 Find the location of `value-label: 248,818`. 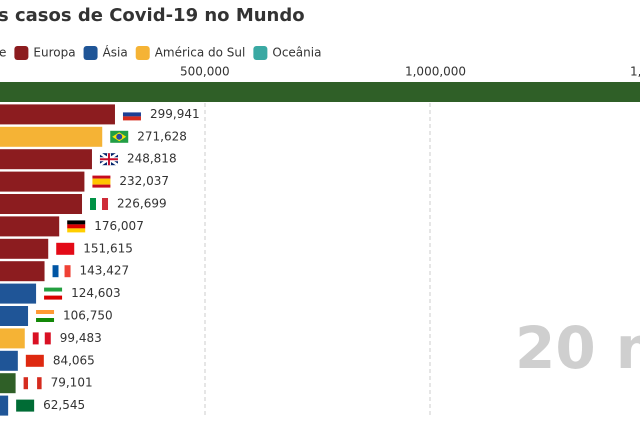

value-label: 248,818 is located at coordinates (152, 159).